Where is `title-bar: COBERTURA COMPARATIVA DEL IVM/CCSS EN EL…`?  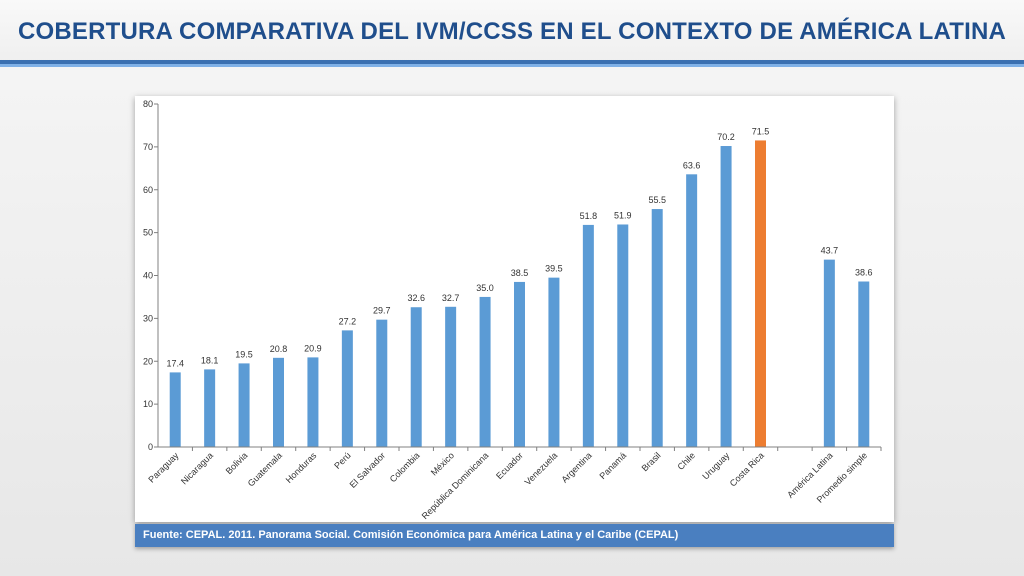 title-bar: COBERTURA COMPARATIVA DEL IVM/CCSS EN EL… is located at coordinates (512, 31).